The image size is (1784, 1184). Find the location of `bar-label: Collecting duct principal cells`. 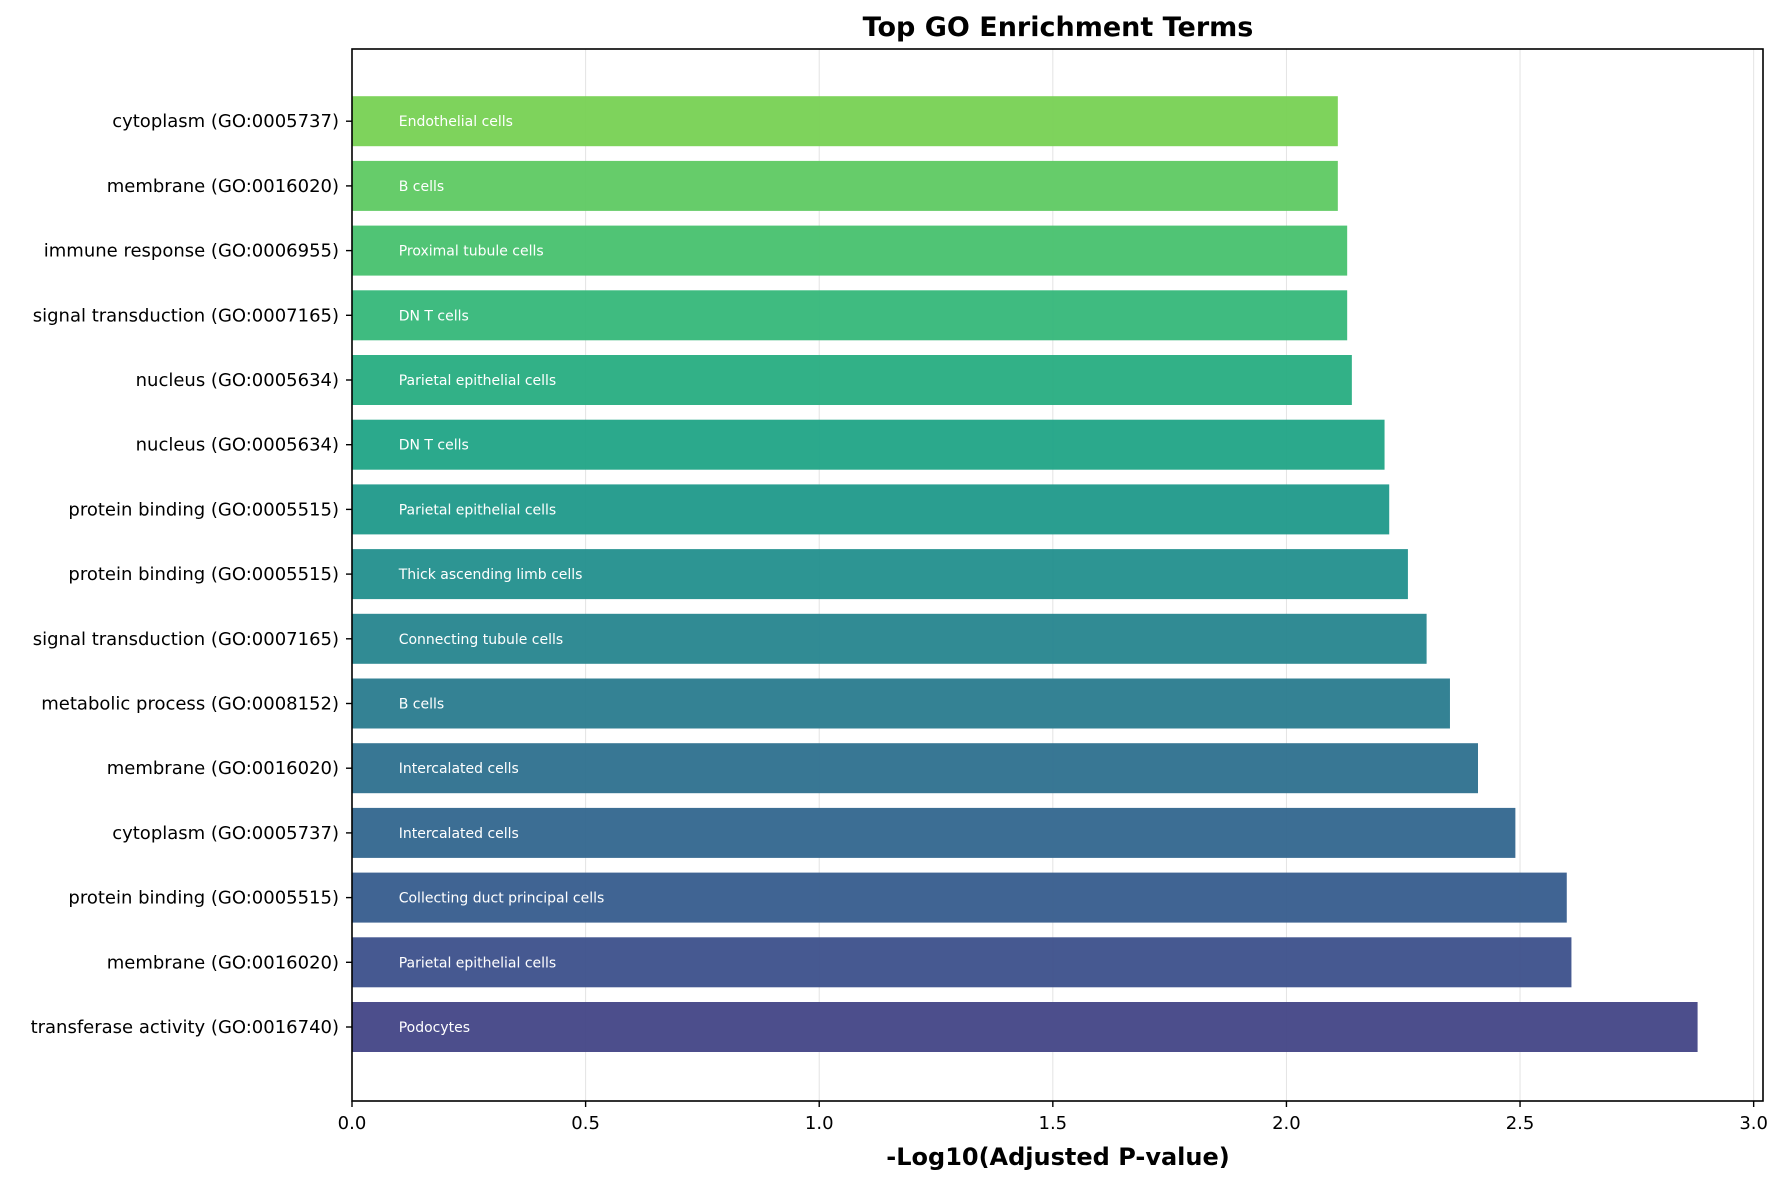

bar-label: Collecting duct principal cells is located at coordinates (502, 899).